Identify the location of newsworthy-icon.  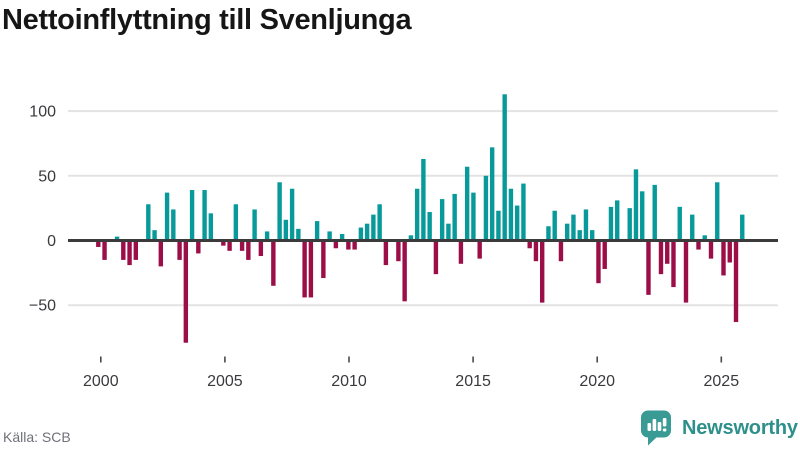
(656, 428).